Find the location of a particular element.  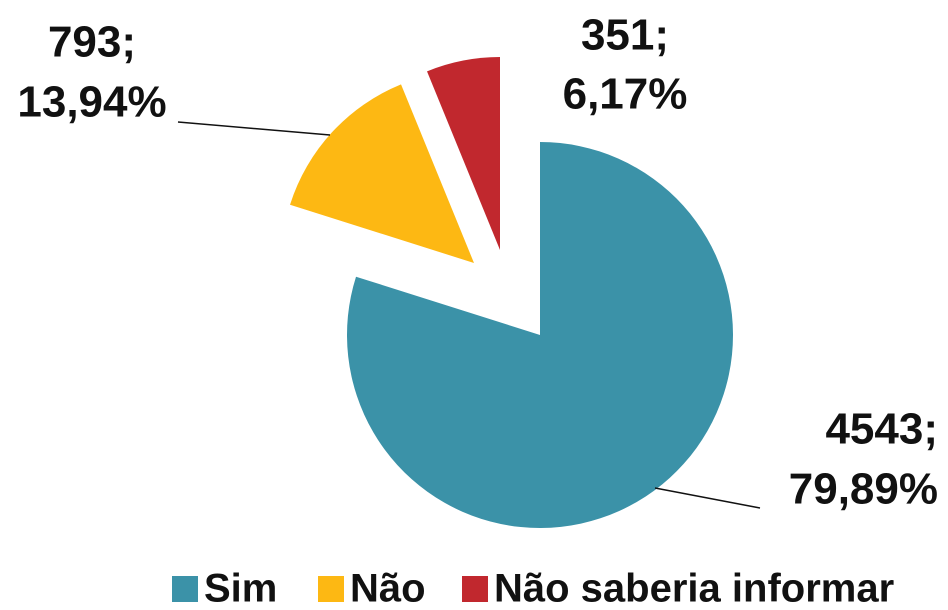

data-label: 13,94% is located at coordinates (91, 102).